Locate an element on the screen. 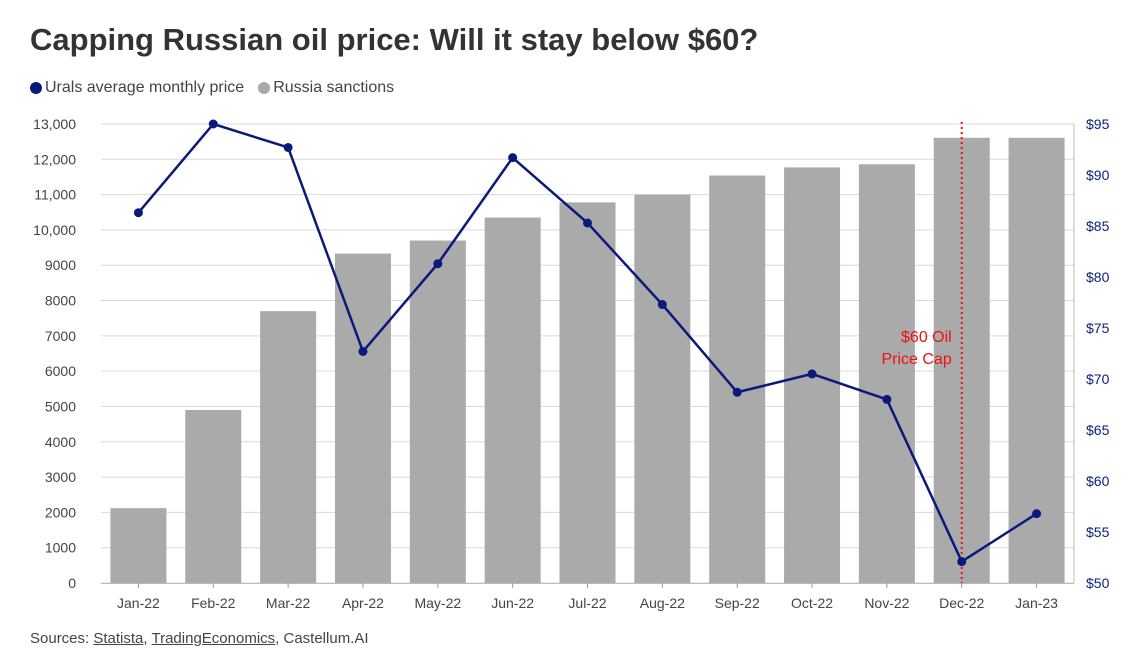  x-axis-tick-label: Mar-22 is located at coordinates (288, 603).